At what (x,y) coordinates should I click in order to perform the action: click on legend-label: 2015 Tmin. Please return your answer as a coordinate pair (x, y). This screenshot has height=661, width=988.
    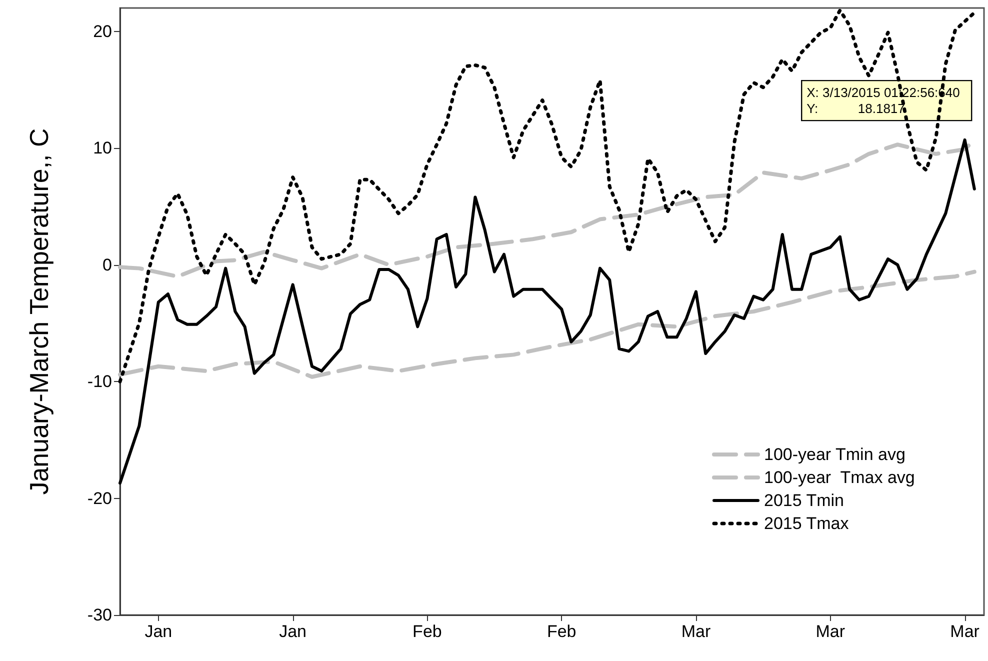
    Looking at the image, I should click on (804, 500).